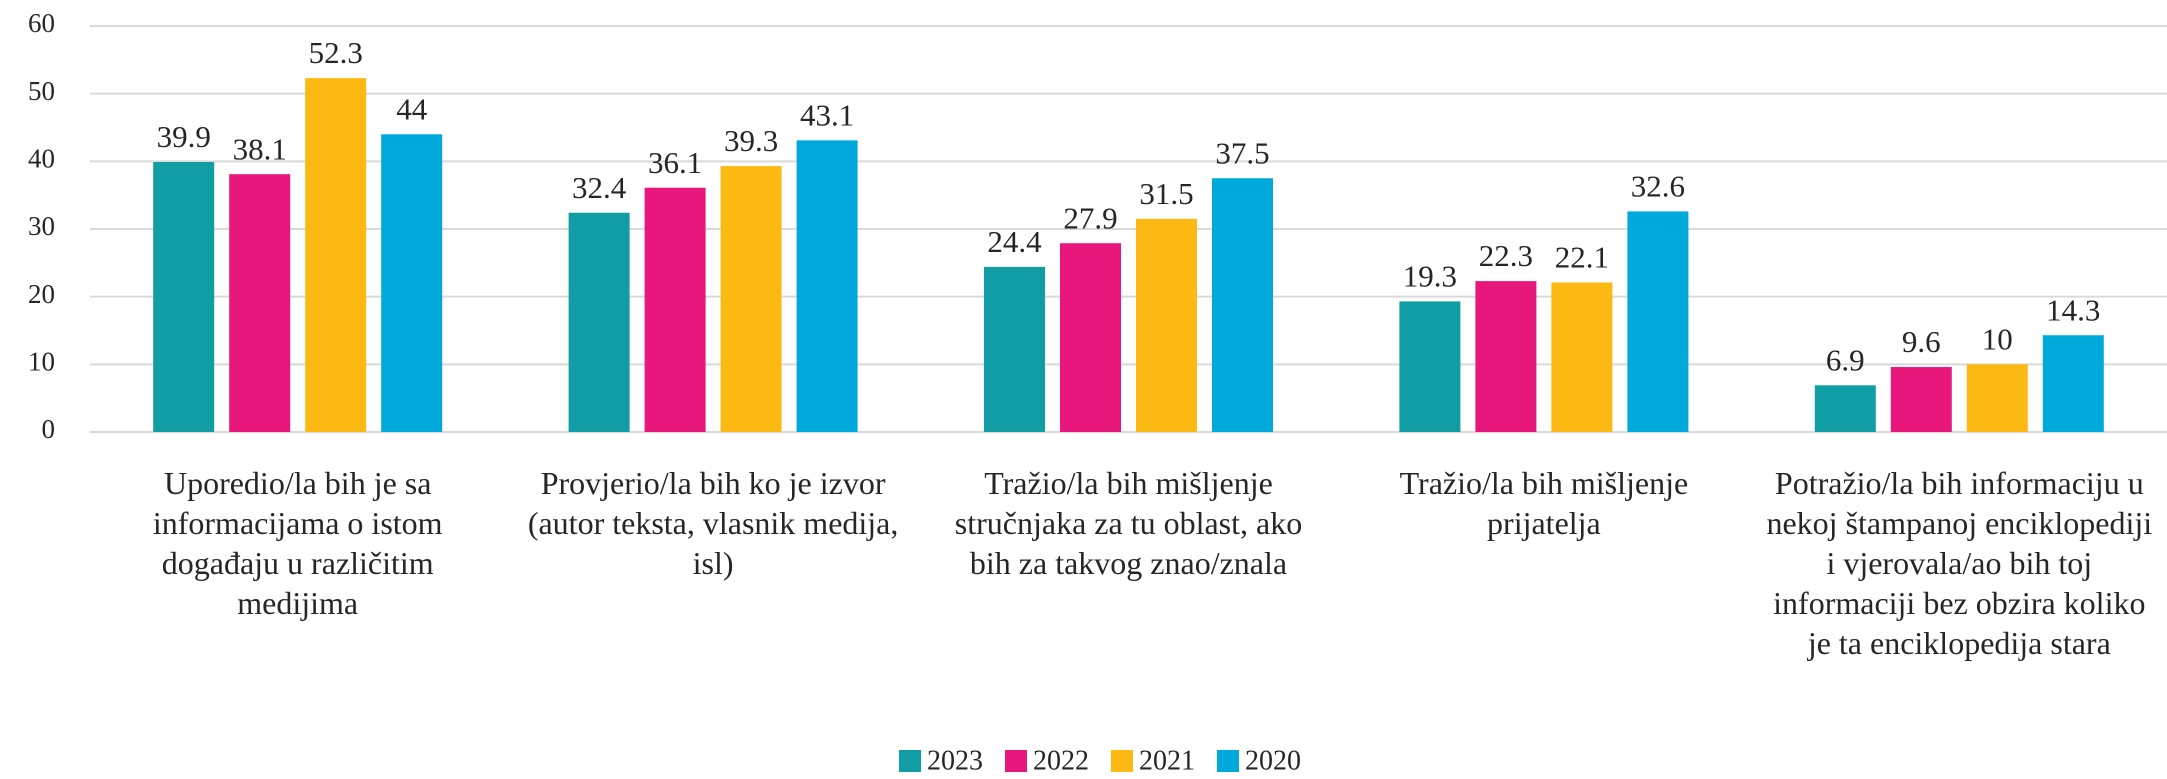 The width and height of the screenshot is (2167, 779). What do you see at coordinates (827, 114) in the screenshot?
I see `value-label: 43.1` at bounding box center [827, 114].